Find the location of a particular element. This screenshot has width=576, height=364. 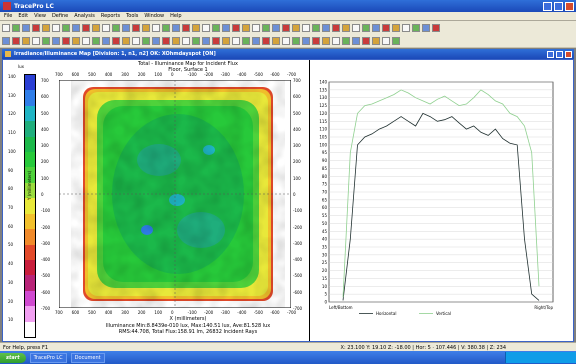

child-minimize-icon is located at coordinates (550, 54).